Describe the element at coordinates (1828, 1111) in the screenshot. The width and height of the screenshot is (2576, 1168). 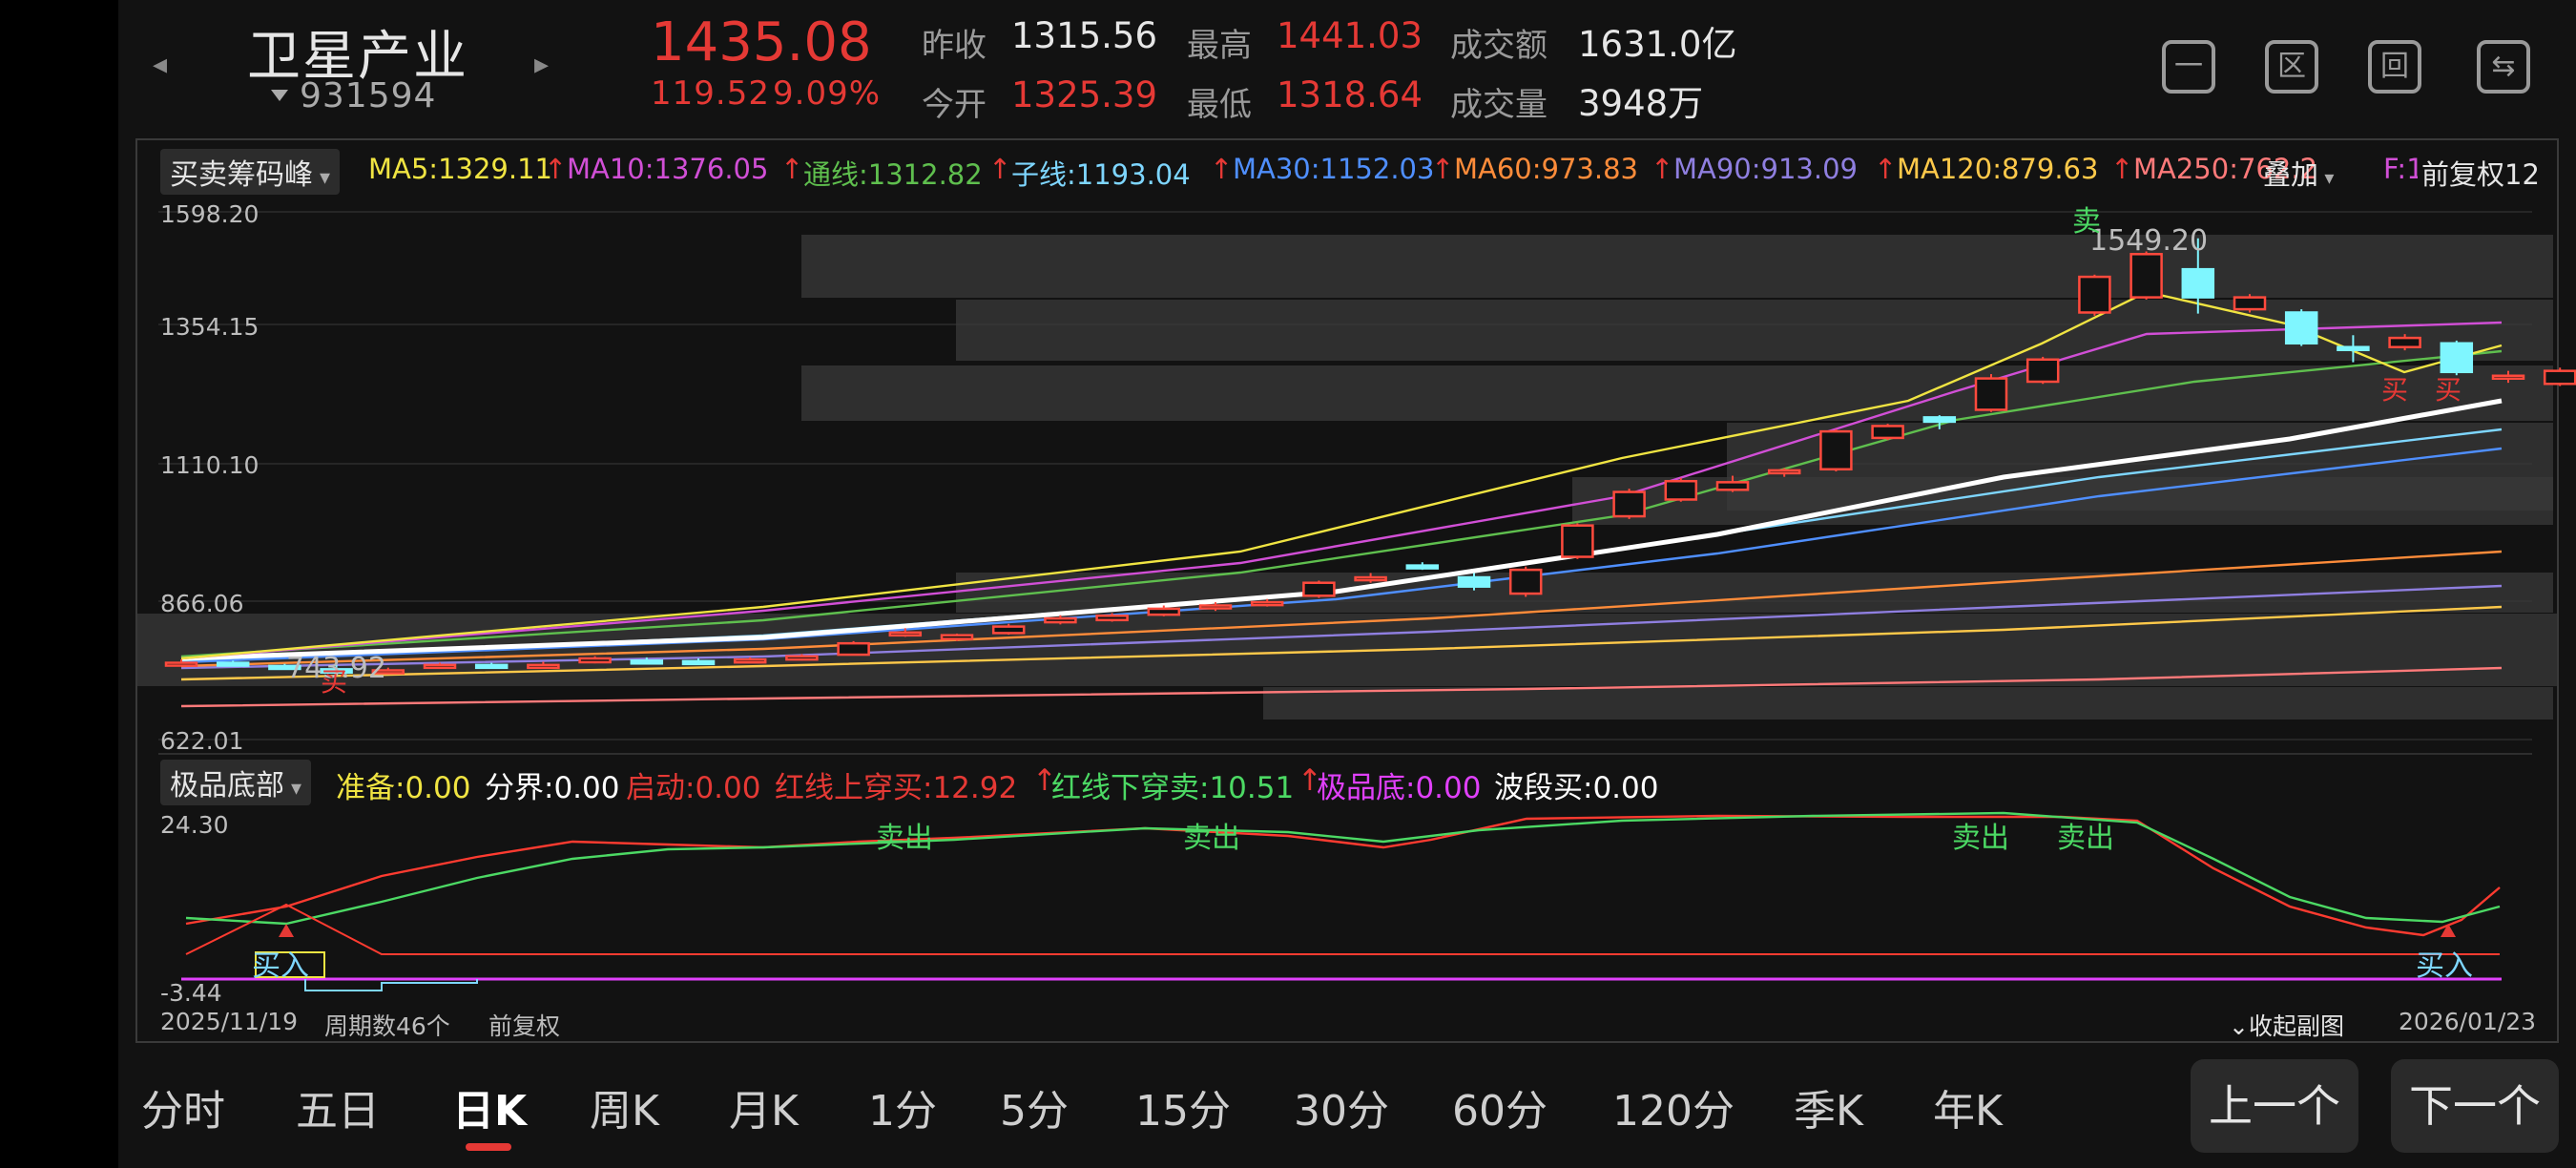
I see `tab-11: 季K` at that location.